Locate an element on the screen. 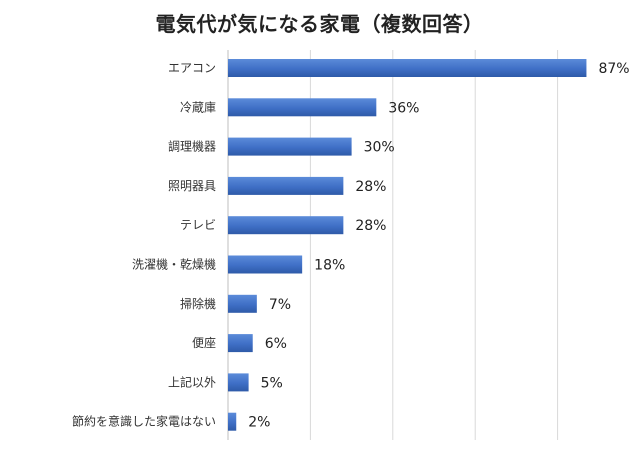  chart-title: 電気代が気になる家電（複数回答） is located at coordinates (319, 24).